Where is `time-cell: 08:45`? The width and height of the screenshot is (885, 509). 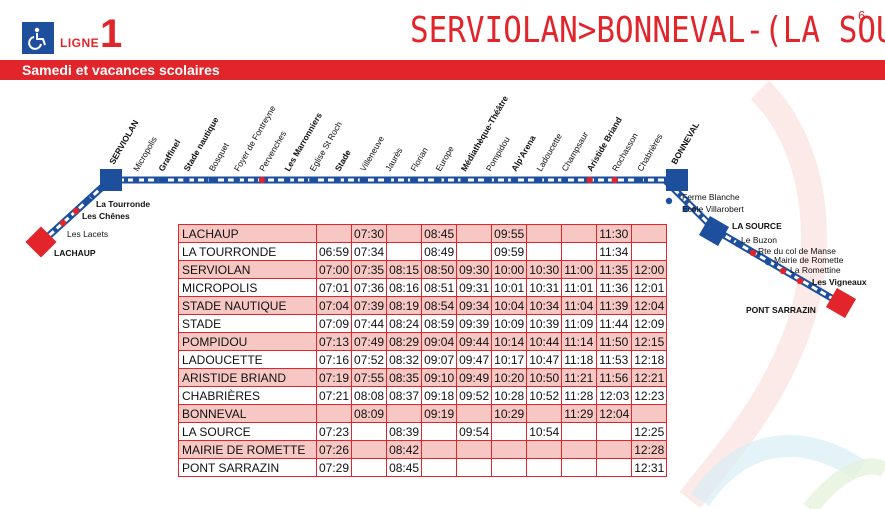
time-cell: 08:45 is located at coordinates (404, 467).